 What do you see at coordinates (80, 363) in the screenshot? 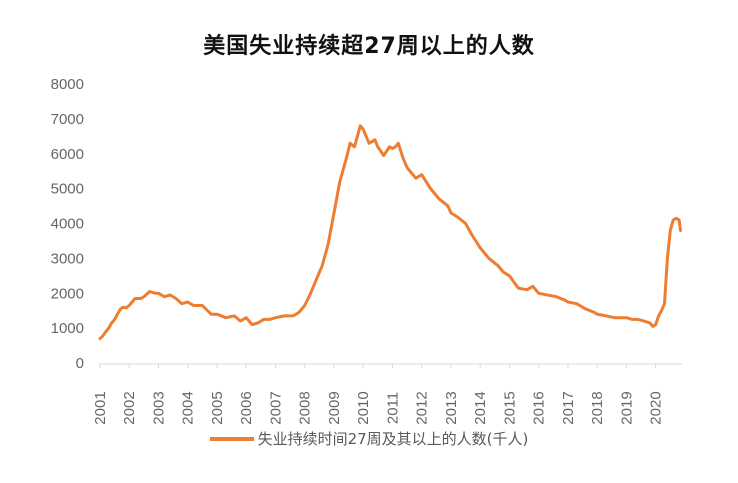
I see `y-tick-label: 0` at bounding box center [80, 363].